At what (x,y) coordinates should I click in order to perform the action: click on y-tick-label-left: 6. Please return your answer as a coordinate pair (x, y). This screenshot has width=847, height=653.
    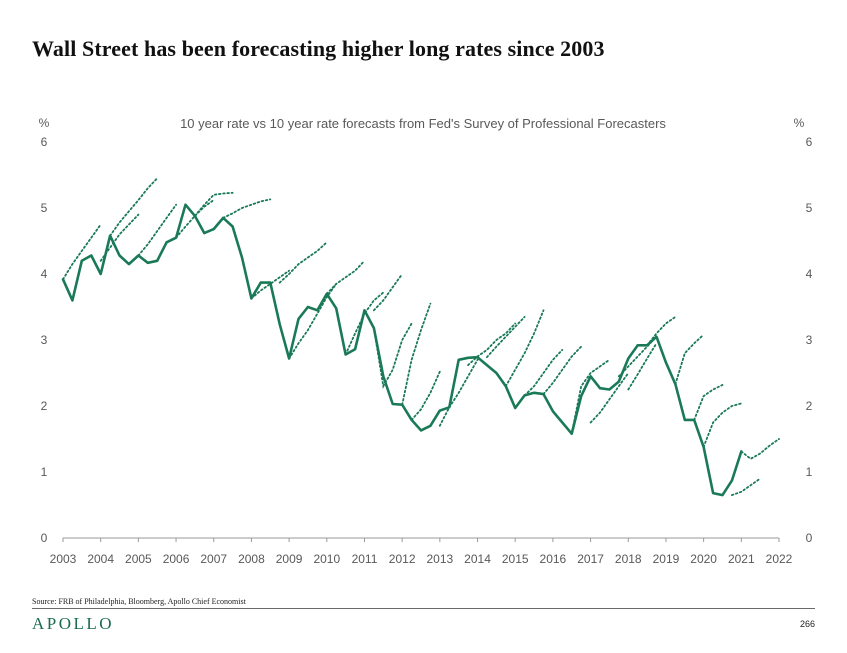
    Looking at the image, I should click on (44, 142).